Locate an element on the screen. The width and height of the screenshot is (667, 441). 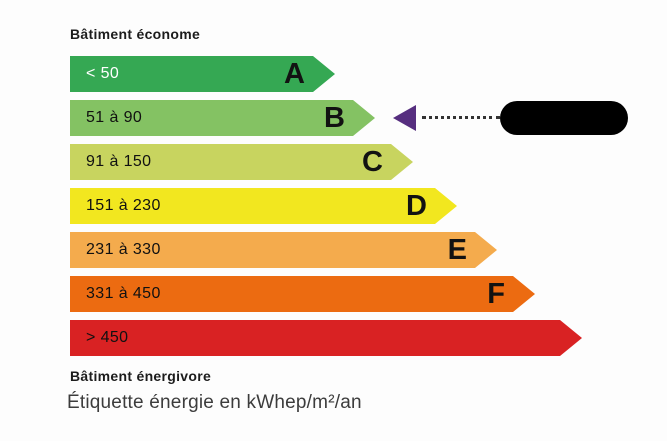
energy-bar: 231 à 330 E is located at coordinates (283, 250).